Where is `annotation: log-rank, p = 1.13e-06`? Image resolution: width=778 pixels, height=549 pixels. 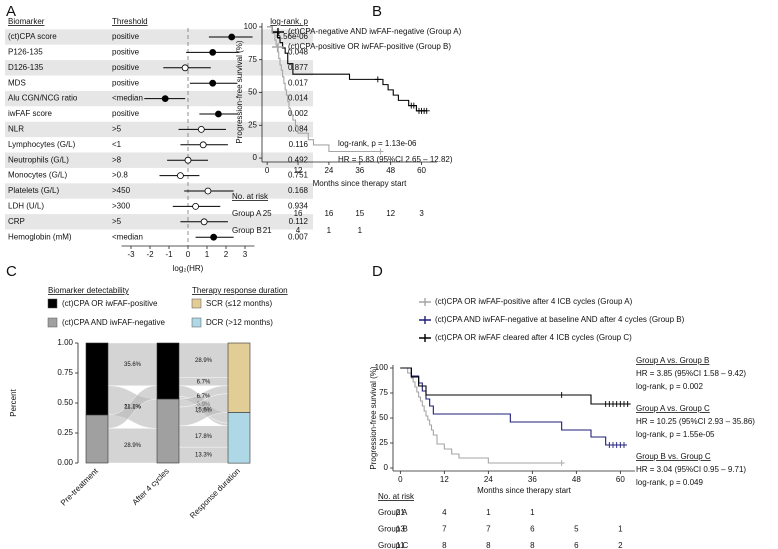
annotation: log-rank, p = 1.13e-06 is located at coordinates (377, 143).